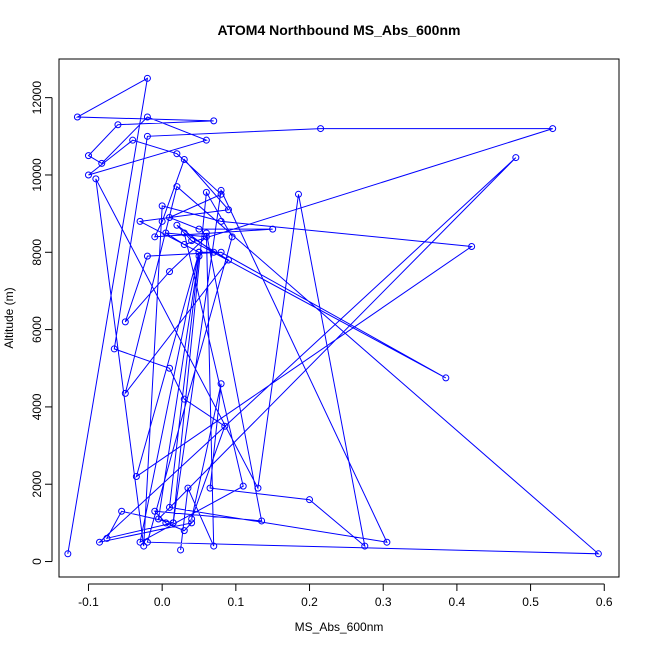  I want to click on y-tick-label: 8000, so click(37, 252).